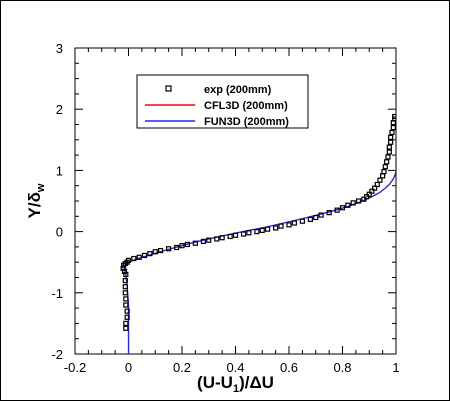 The width and height of the screenshot is (450, 401). I want to click on y-tick-label: 3, so click(59, 48).